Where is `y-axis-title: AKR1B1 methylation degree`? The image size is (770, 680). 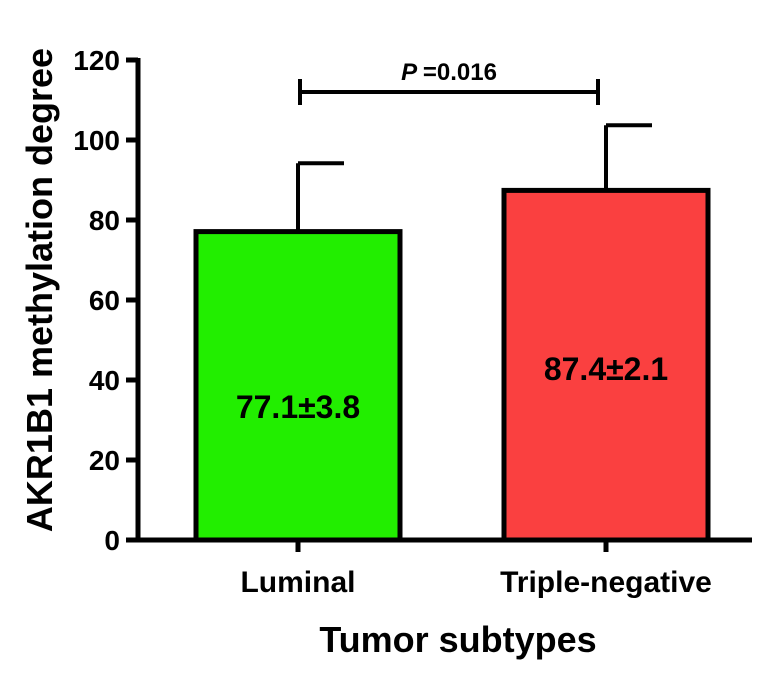 y-axis-title: AKR1B1 methylation degree is located at coordinates (39, 290).